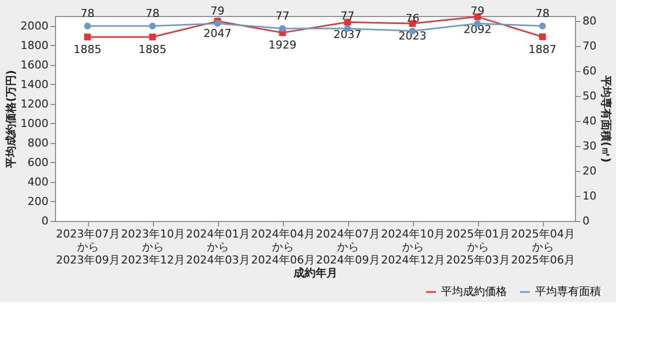 Image resolution: width=650 pixels, height=347 pixels. What do you see at coordinates (589, 21) in the screenshot?
I see `y2-tick-label: 80` at bounding box center [589, 21].